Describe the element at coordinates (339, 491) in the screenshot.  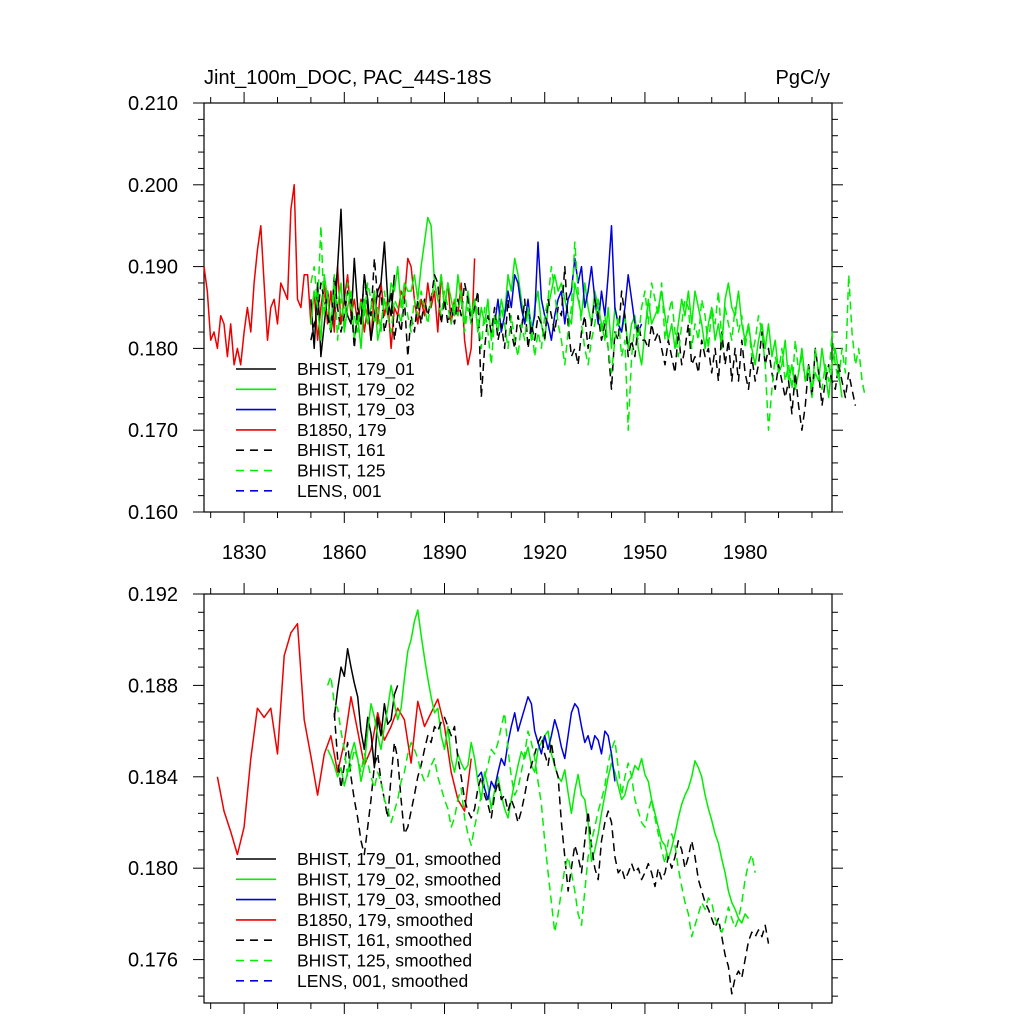
I see `p1-legend-label-lens-001: LENS, 001` at that location.